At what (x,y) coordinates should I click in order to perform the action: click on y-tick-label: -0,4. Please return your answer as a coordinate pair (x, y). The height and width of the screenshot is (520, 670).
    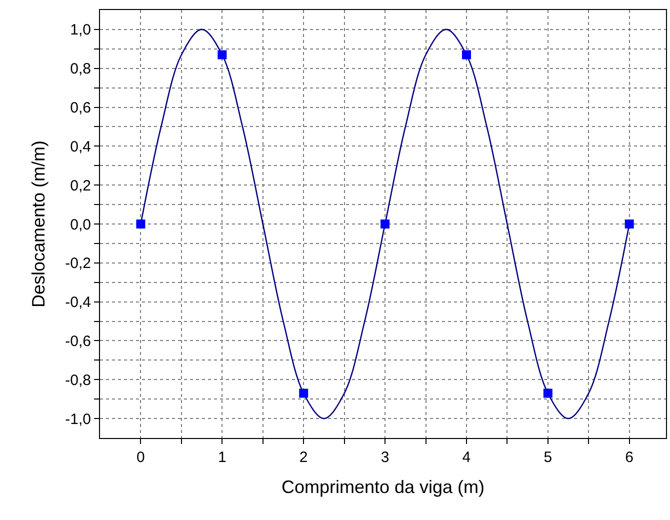
    Looking at the image, I should click on (78, 303).